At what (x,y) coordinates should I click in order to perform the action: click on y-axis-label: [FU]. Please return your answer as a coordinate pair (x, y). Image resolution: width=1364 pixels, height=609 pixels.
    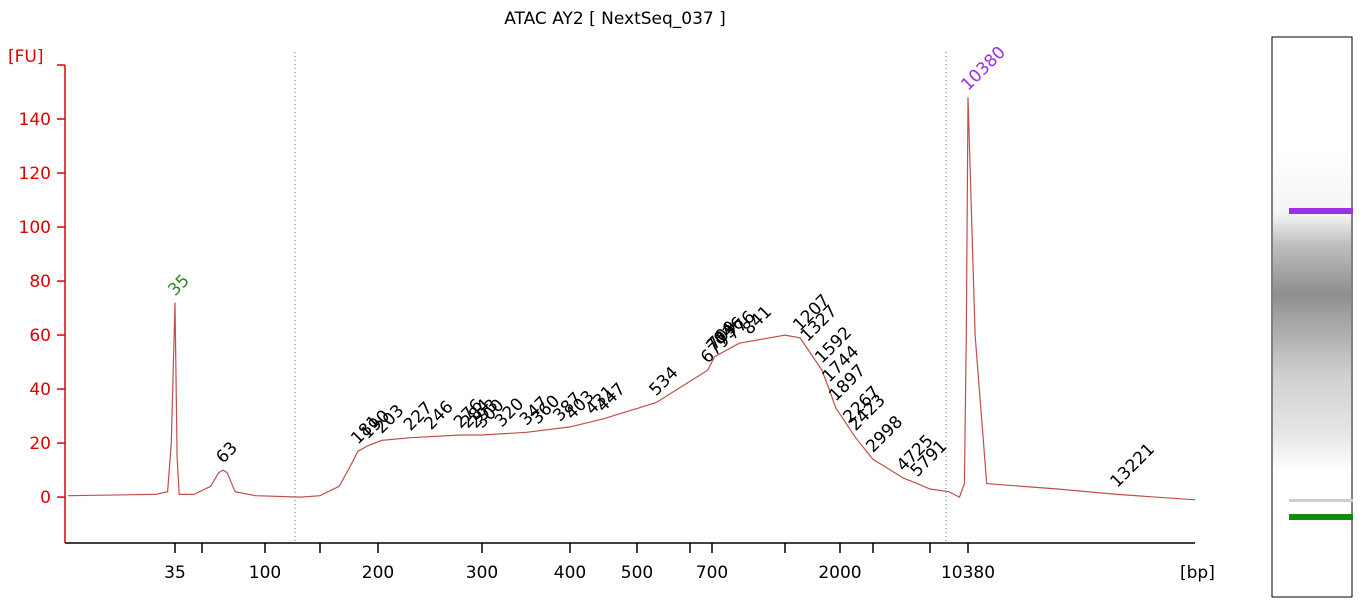
    Looking at the image, I should click on (26, 57).